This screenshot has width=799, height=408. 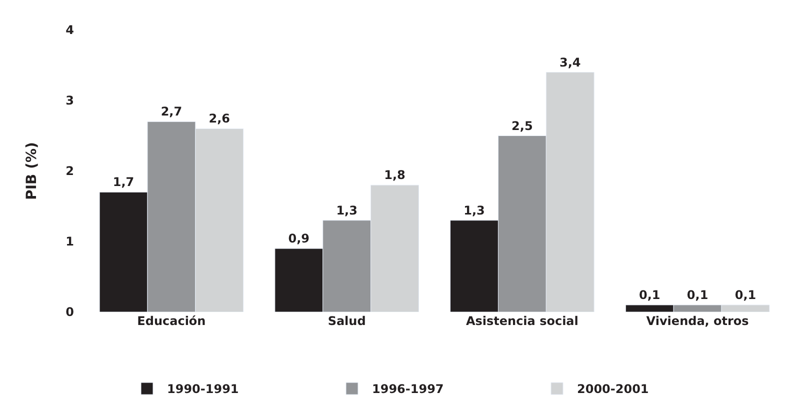 I want to click on data-label: 0,9, so click(x=299, y=239).